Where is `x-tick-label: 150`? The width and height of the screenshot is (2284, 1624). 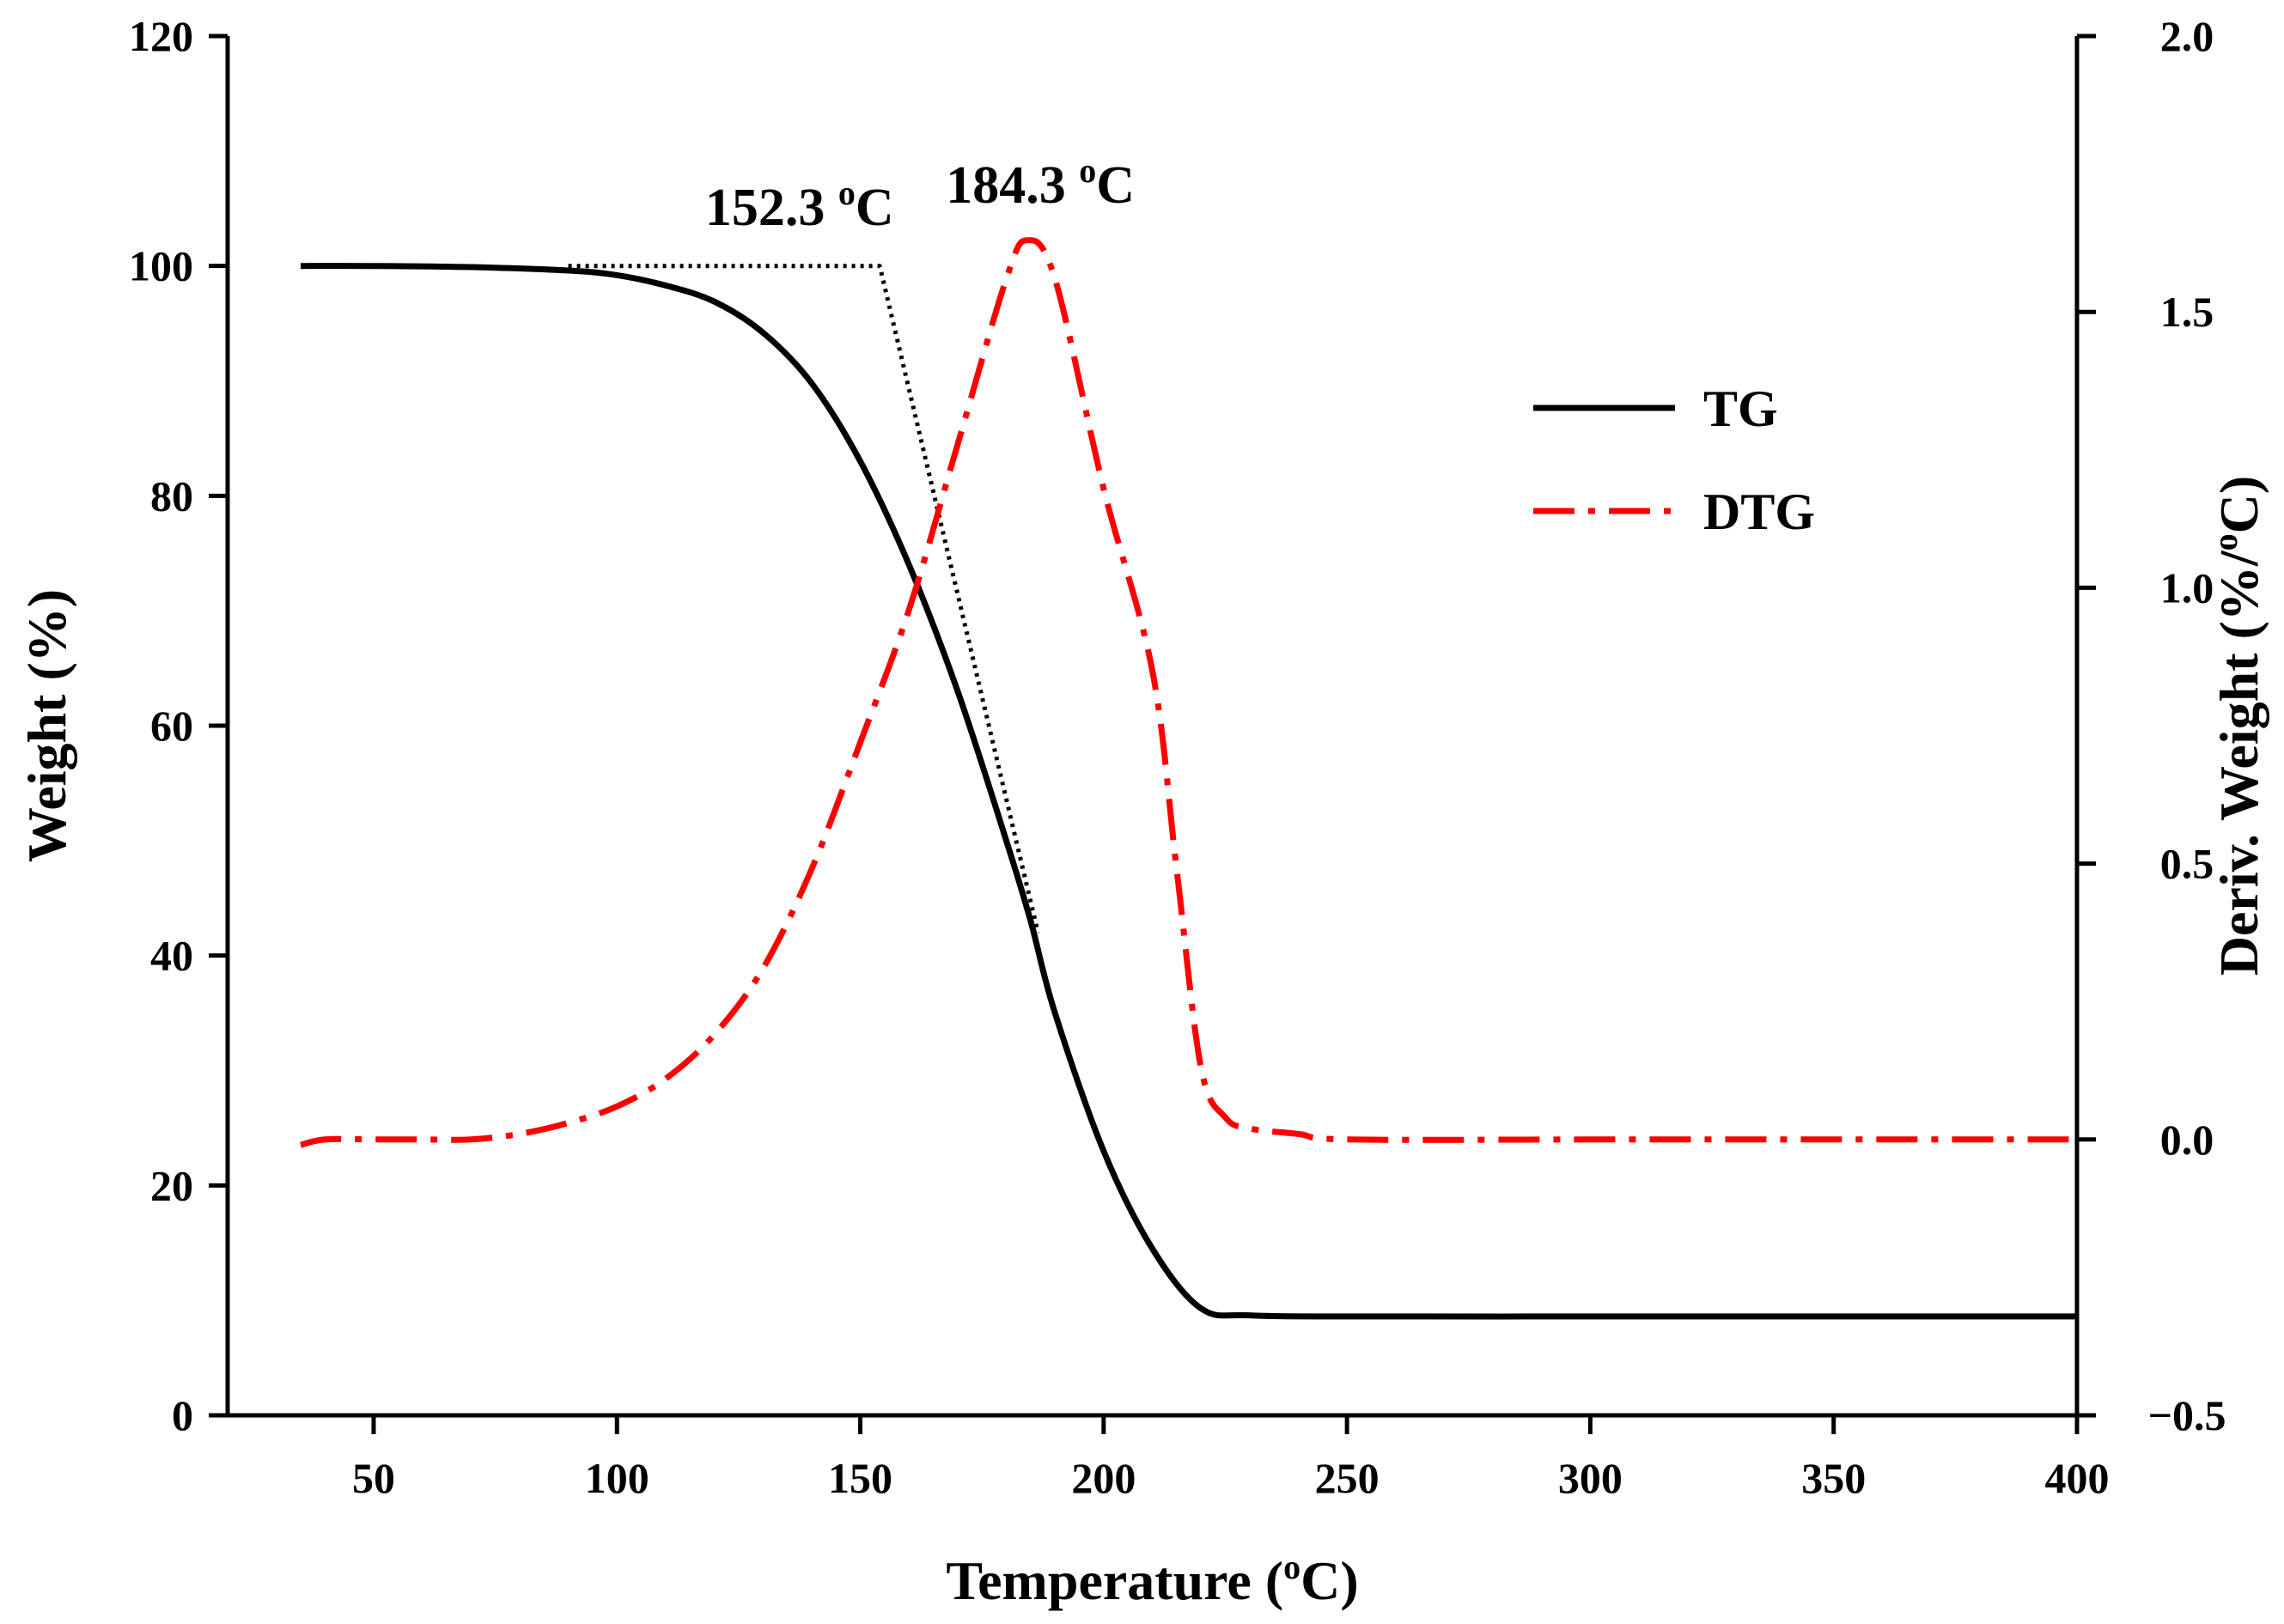
x-tick-label: 150 is located at coordinates (860, 1478).